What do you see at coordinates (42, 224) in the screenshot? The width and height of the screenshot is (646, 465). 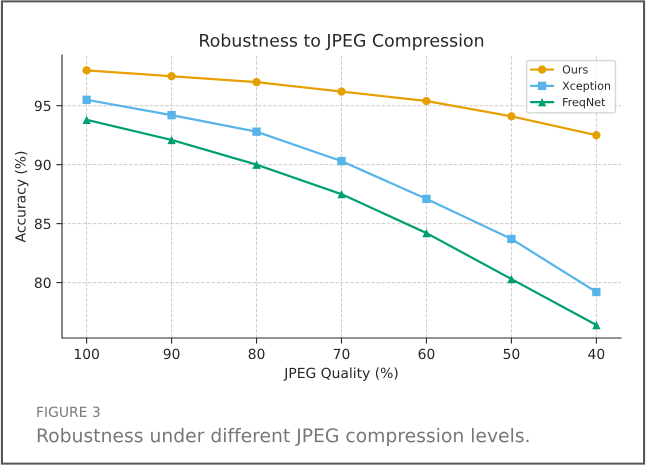 I see `y-tick-label: 85` at bounding box center [42, 224].